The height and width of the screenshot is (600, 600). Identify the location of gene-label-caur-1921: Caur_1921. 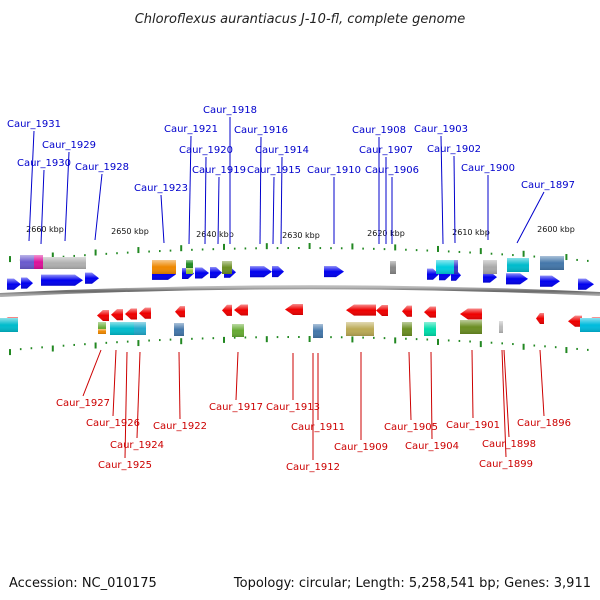
(191, 129).